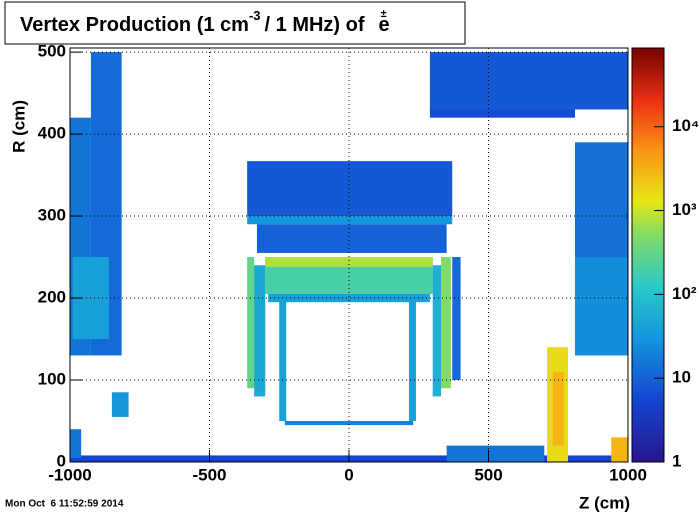 The width and height of the screenshot is (700, 514). I want to click on z-tick-label: 10², so click(684, 293).